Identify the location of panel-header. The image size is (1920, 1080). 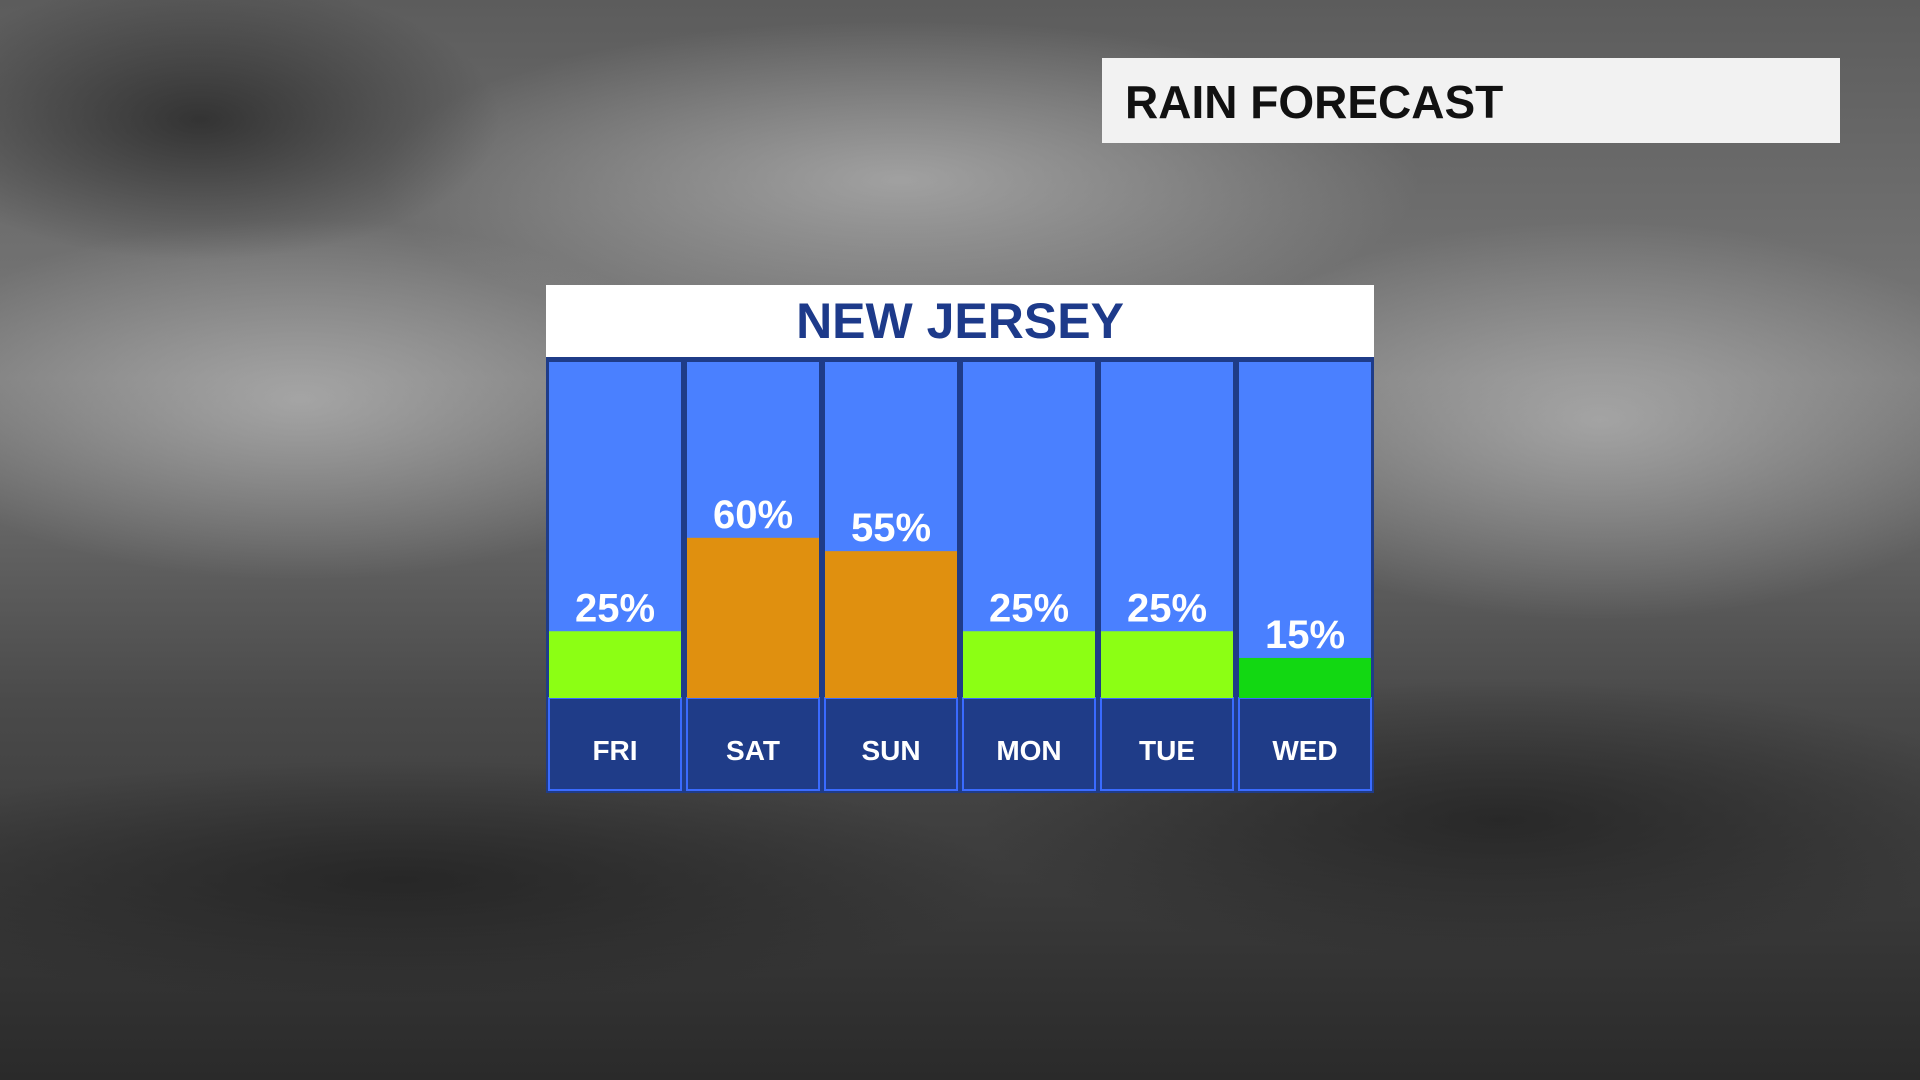
(960, 321).